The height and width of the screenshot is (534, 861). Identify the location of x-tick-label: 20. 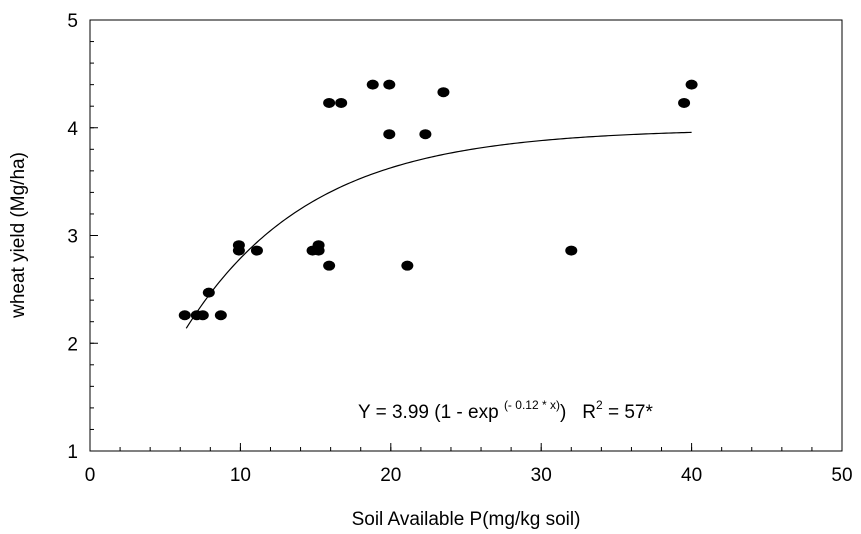
(390, 475).